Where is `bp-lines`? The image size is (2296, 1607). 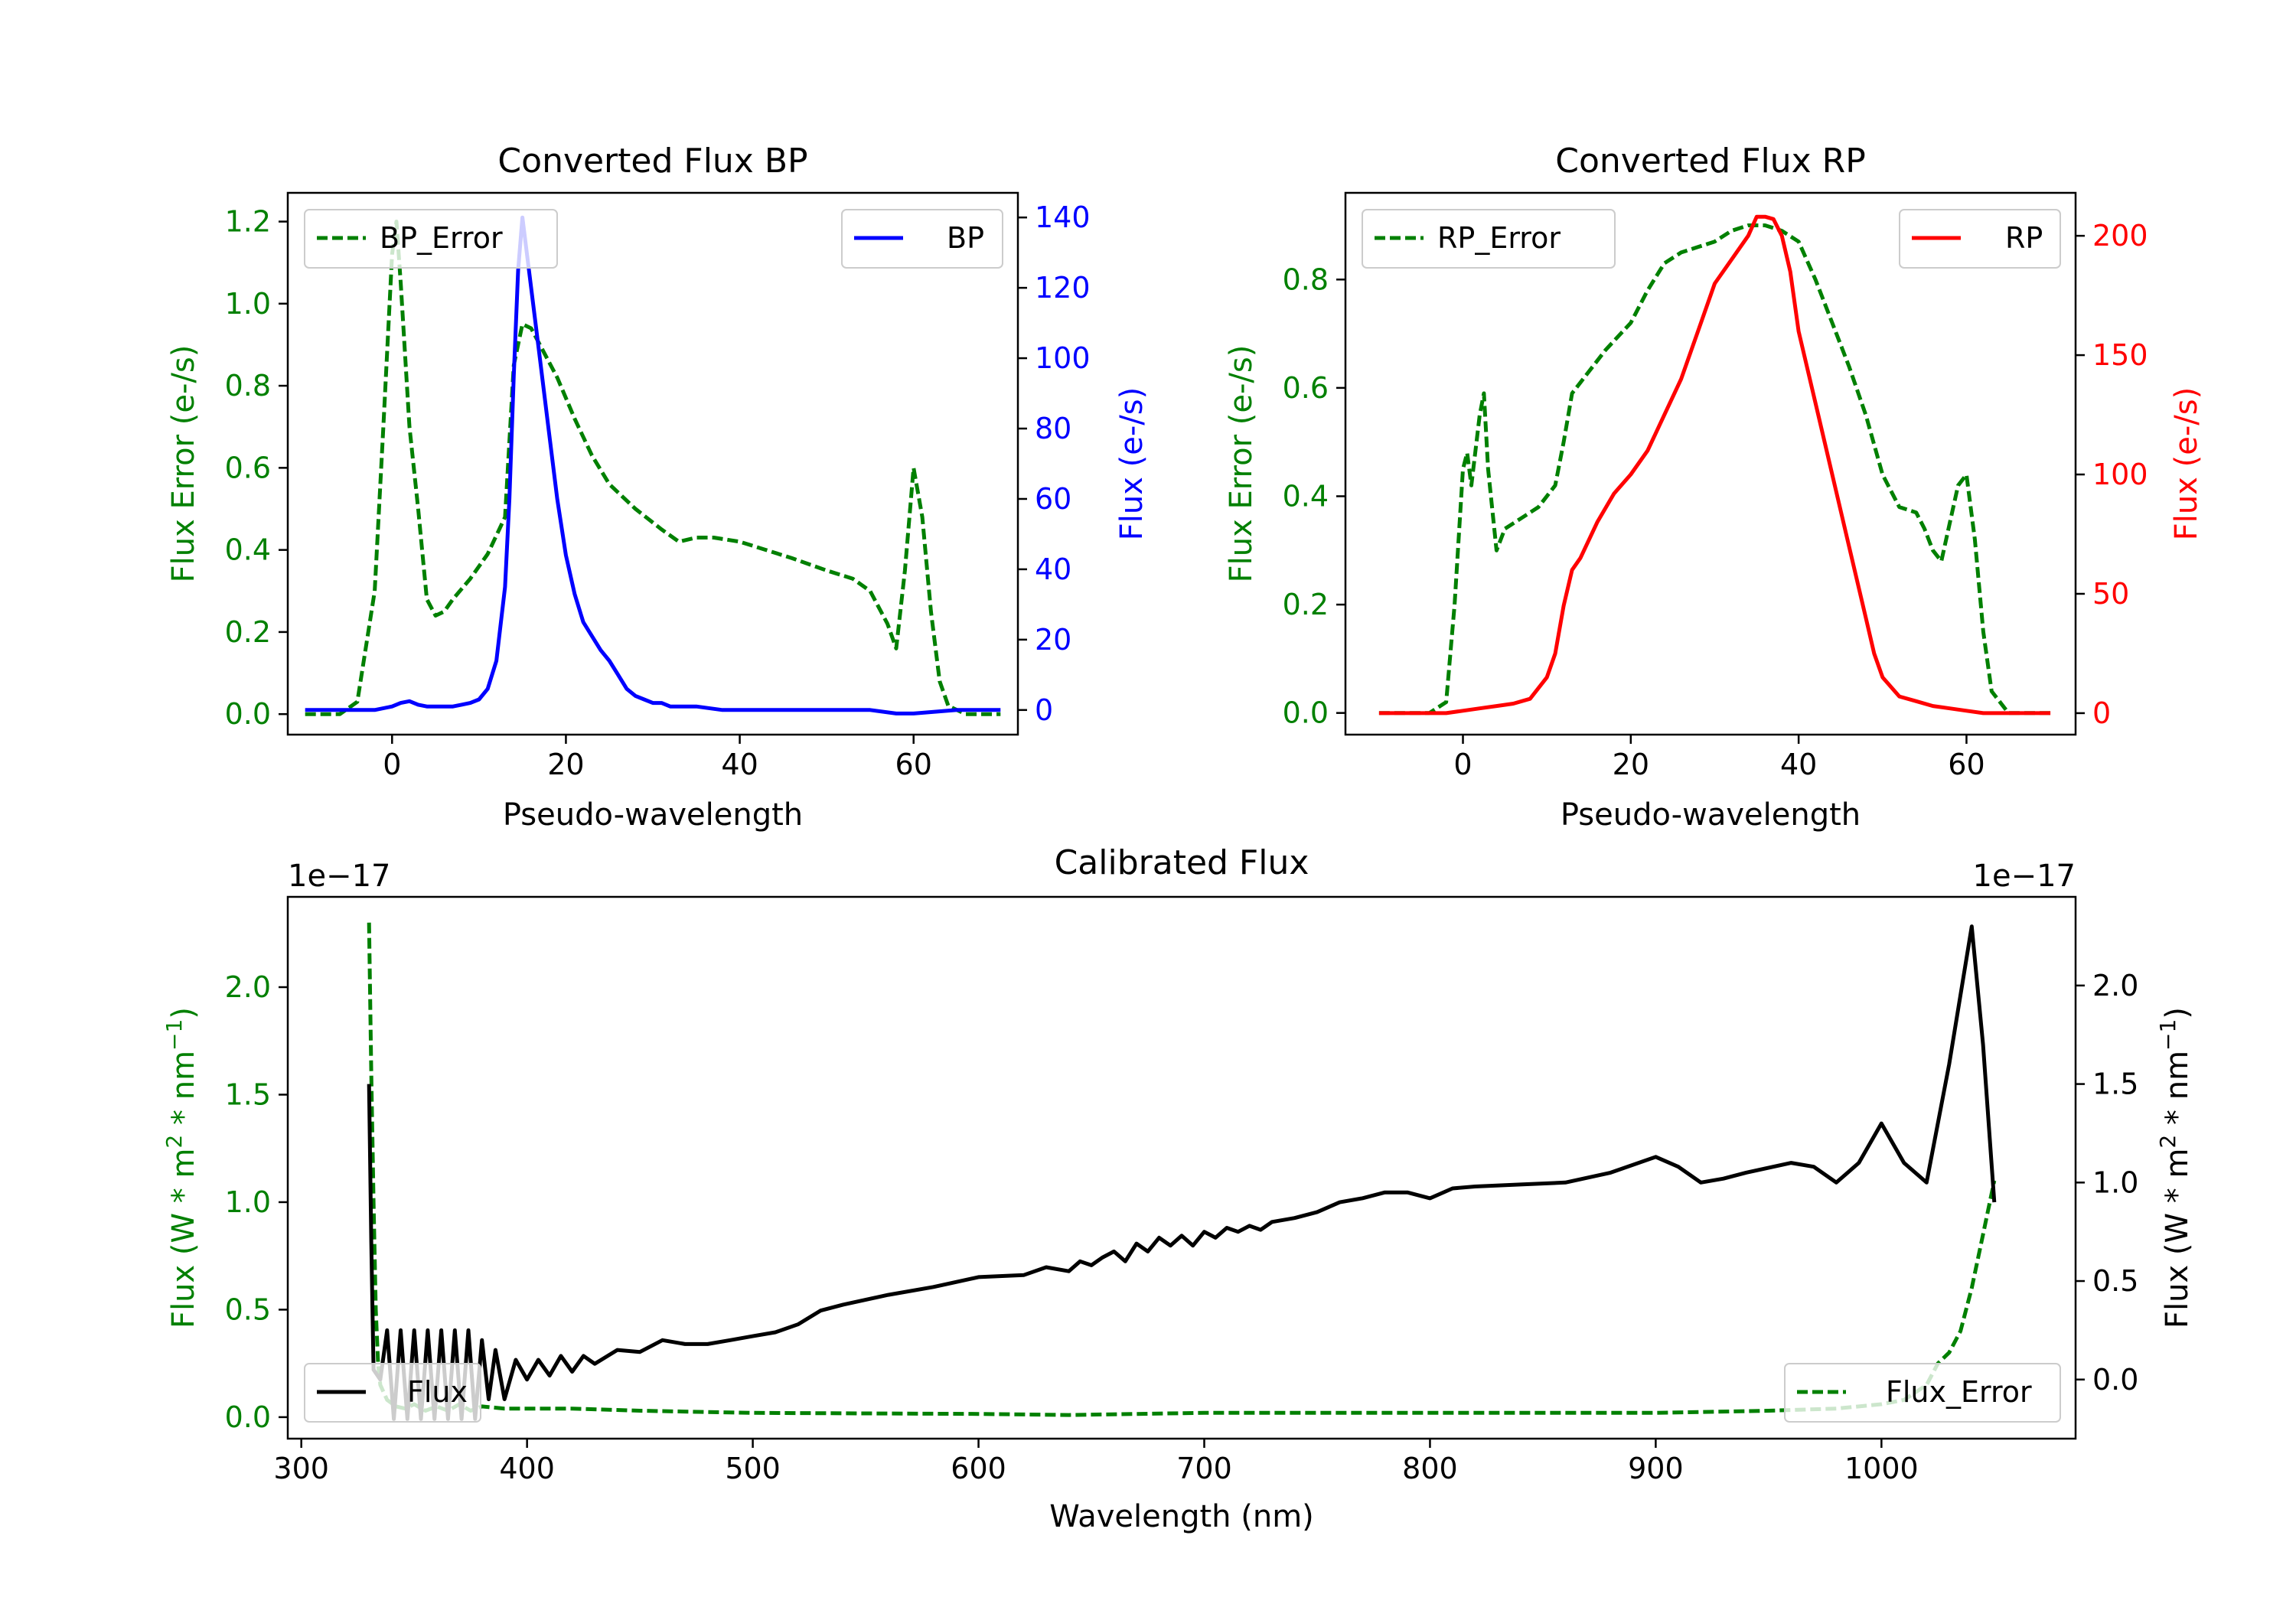 bp-lines is located at coordinates (653, 466).